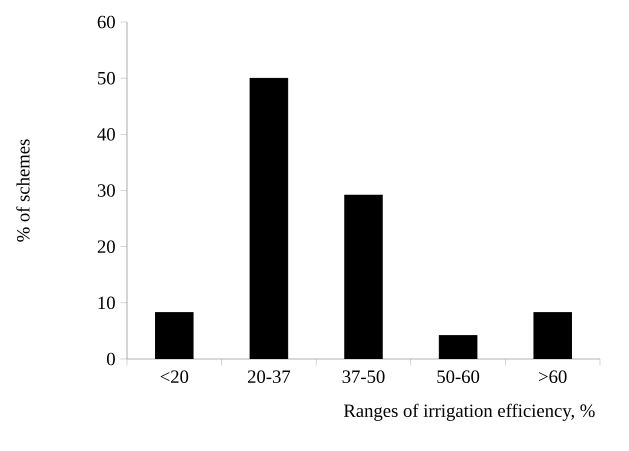 The image size is (629, 451). I want to click on y-tick-label: 50, so click(106, 78).